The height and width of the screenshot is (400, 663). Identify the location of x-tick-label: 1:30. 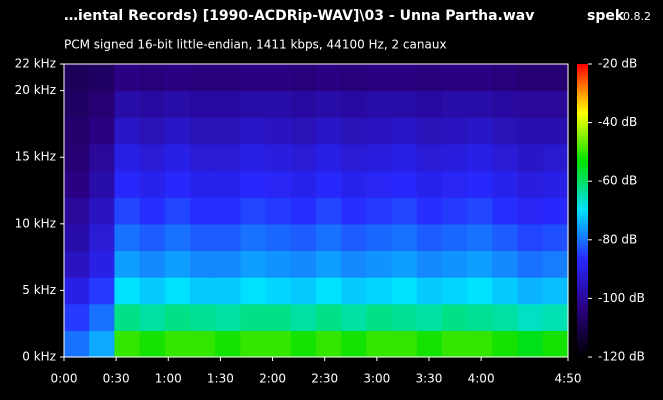
(220, 379).